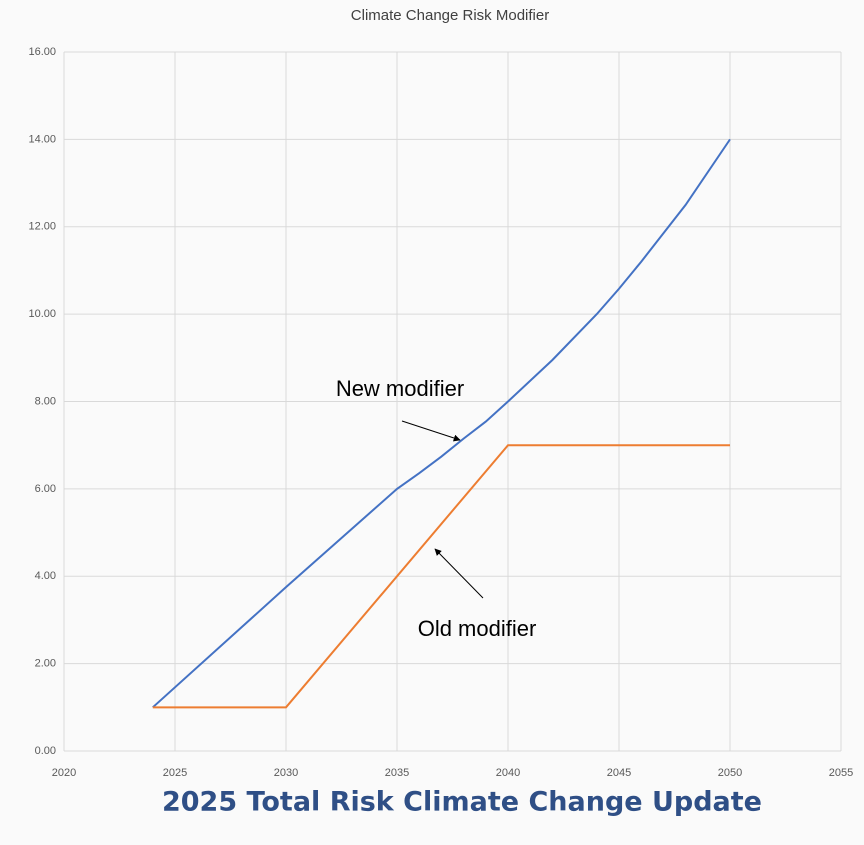 The height and width of the screenshot is (845, 864). Describe the element at coordinates (42, 227) in the screenshot. I see `y-tick-label: 12.00` at that location.